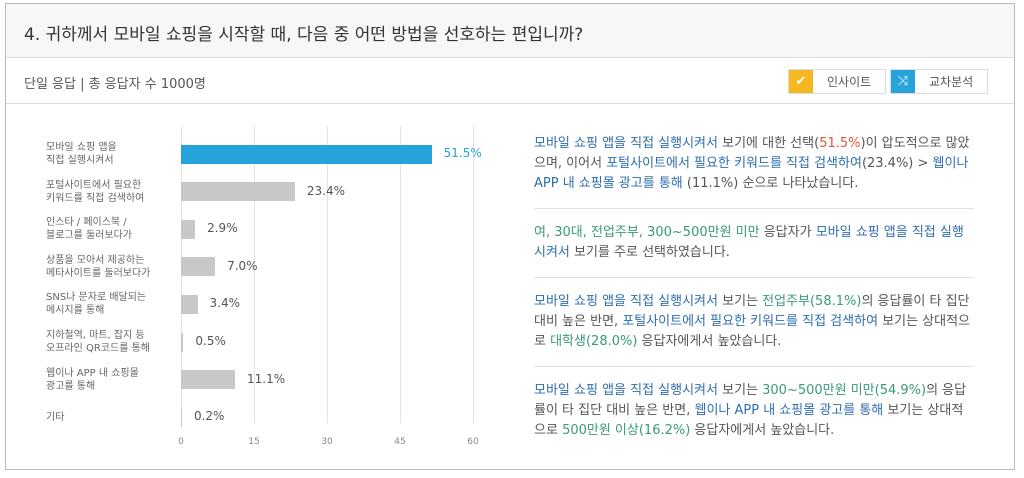 The width and height of the screenshot is (1024, 478). What do you see at coordinates (209, 416) in the screenshot?
I see `value-label: 0.2%` at bounding box center [209, 416].